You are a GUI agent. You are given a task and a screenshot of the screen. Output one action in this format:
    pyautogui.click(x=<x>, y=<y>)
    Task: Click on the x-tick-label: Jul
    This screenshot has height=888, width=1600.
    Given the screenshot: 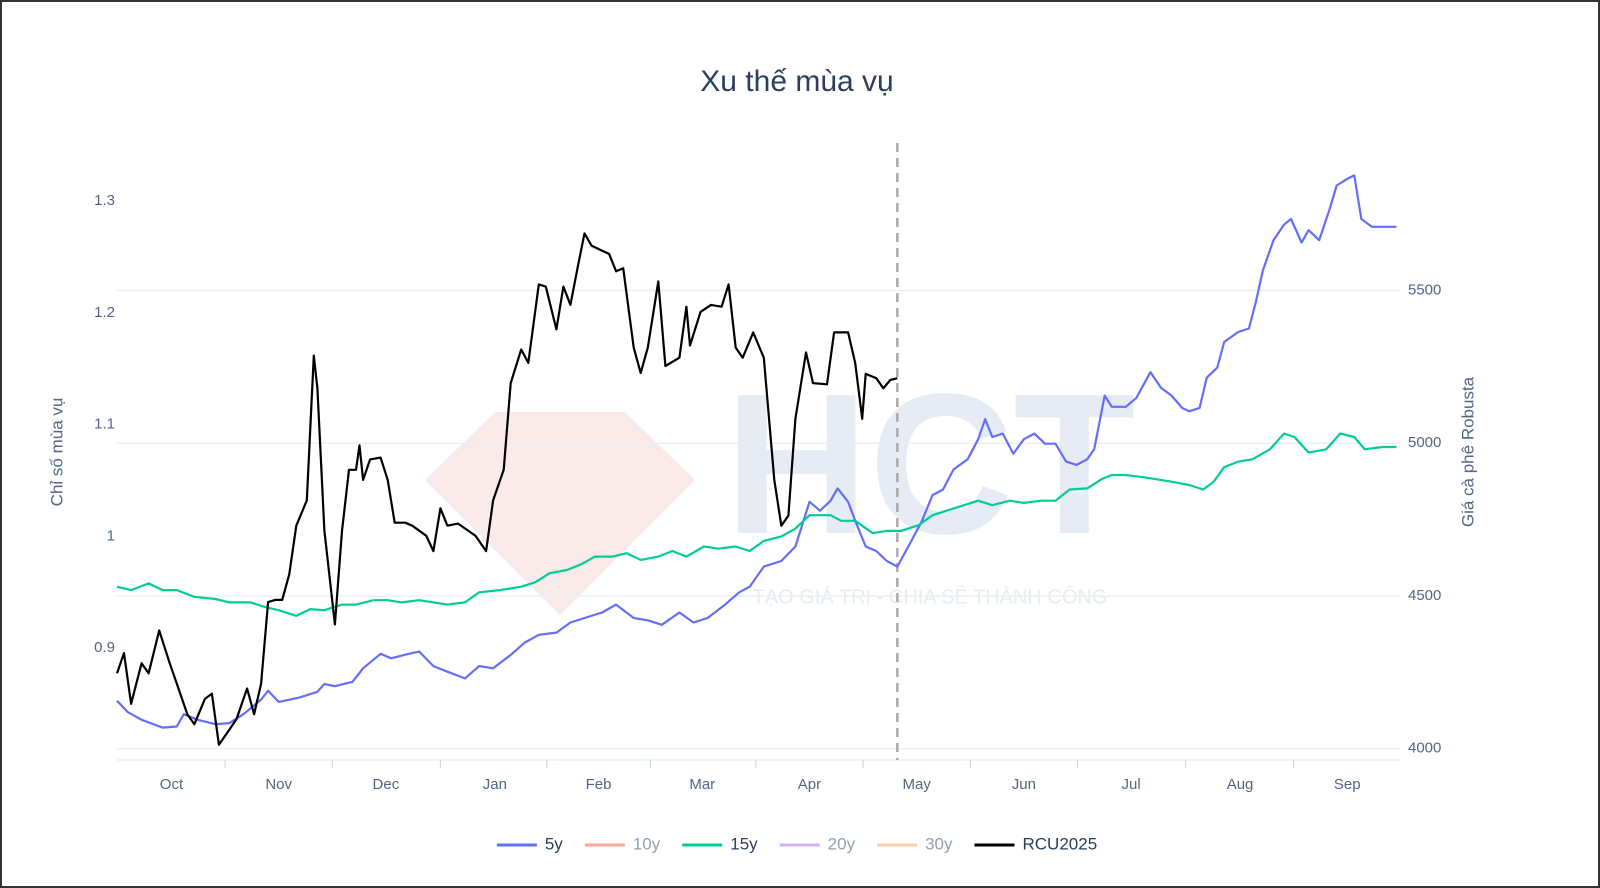 What is the action you would take?
    pyautogui.click(x=1131, y=784)
    